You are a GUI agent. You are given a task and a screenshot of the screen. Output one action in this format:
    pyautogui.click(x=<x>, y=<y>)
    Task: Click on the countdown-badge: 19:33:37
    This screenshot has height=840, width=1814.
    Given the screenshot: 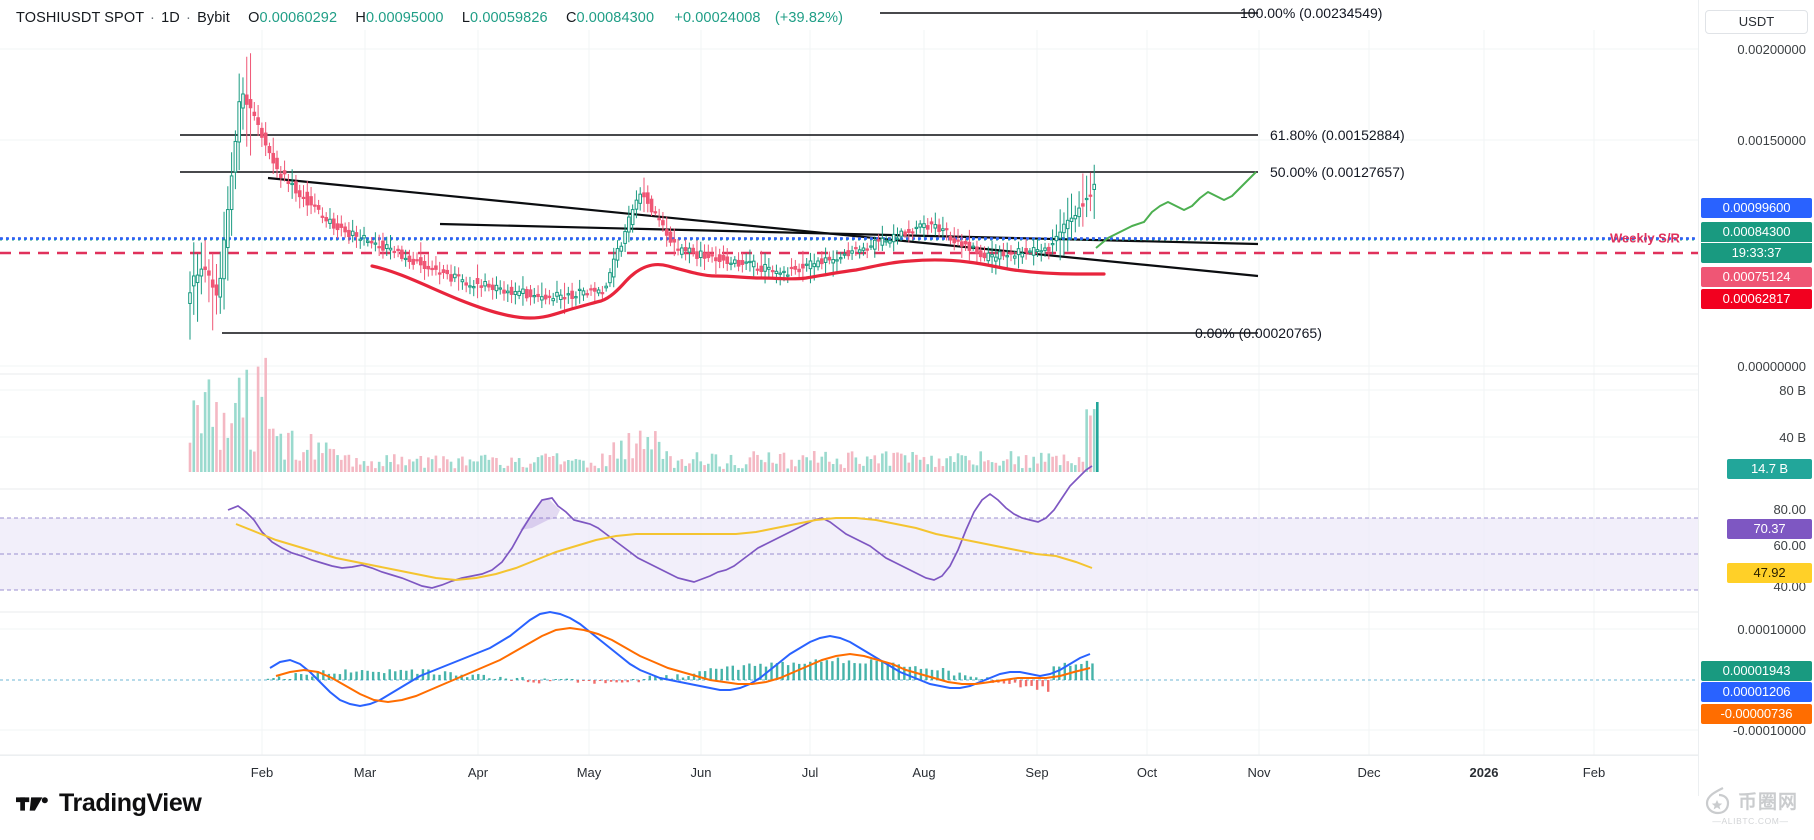 What is the action you would take?
    pyautogui.click(x=1756, y=253)
    